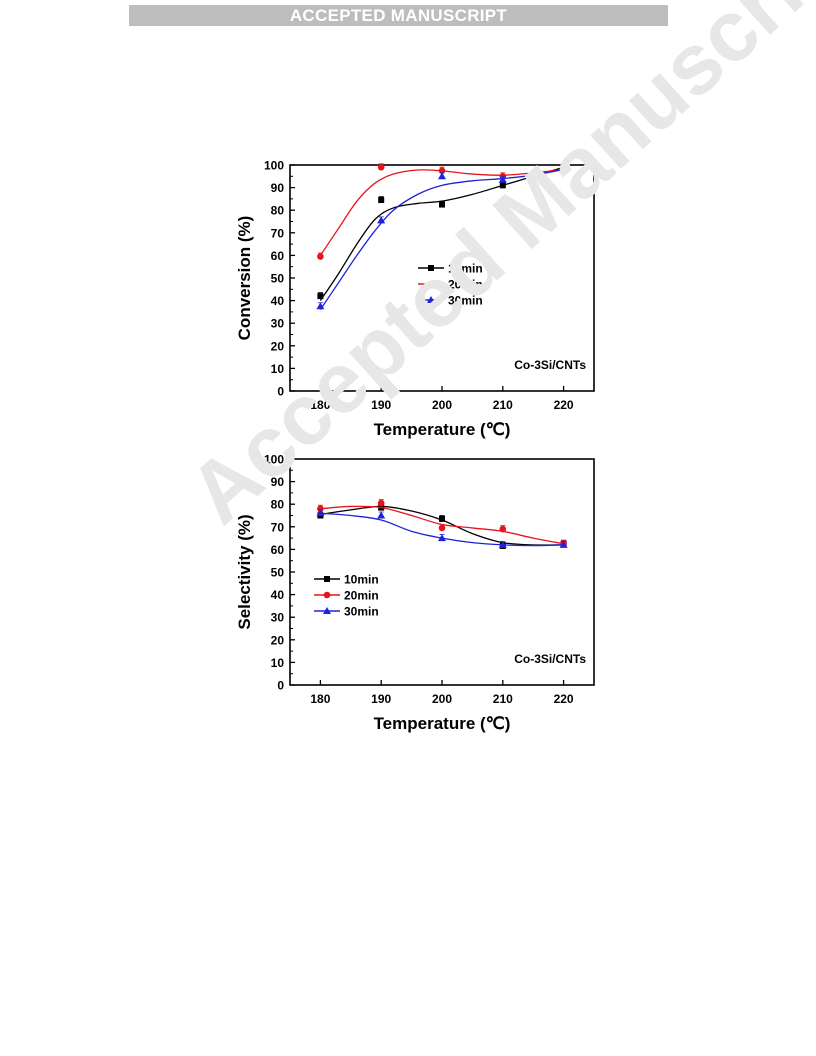  Describe the element at coordinates (441, 212) in the screenshot. I see `chart1-series-20min-line` at that location.